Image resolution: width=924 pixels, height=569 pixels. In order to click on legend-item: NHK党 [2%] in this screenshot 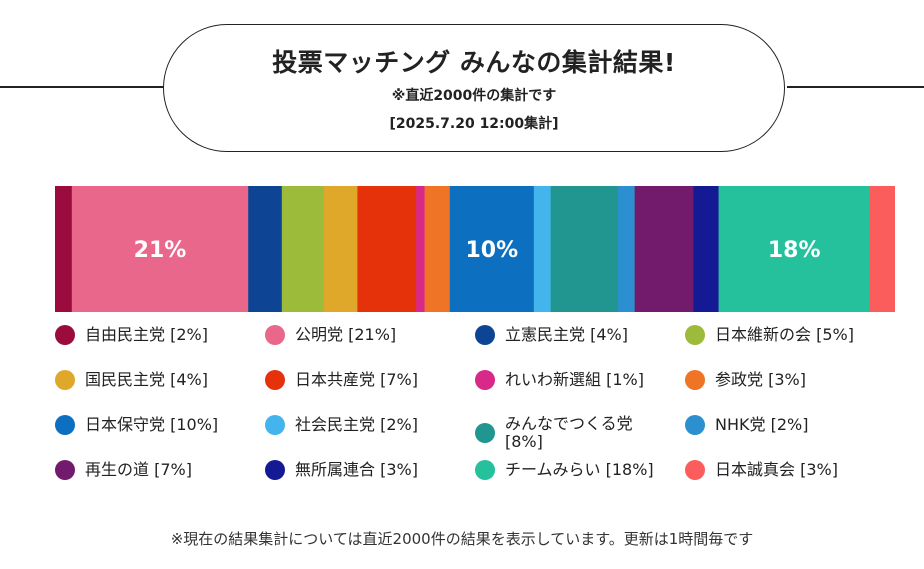, I will do `click(746, 425)`.